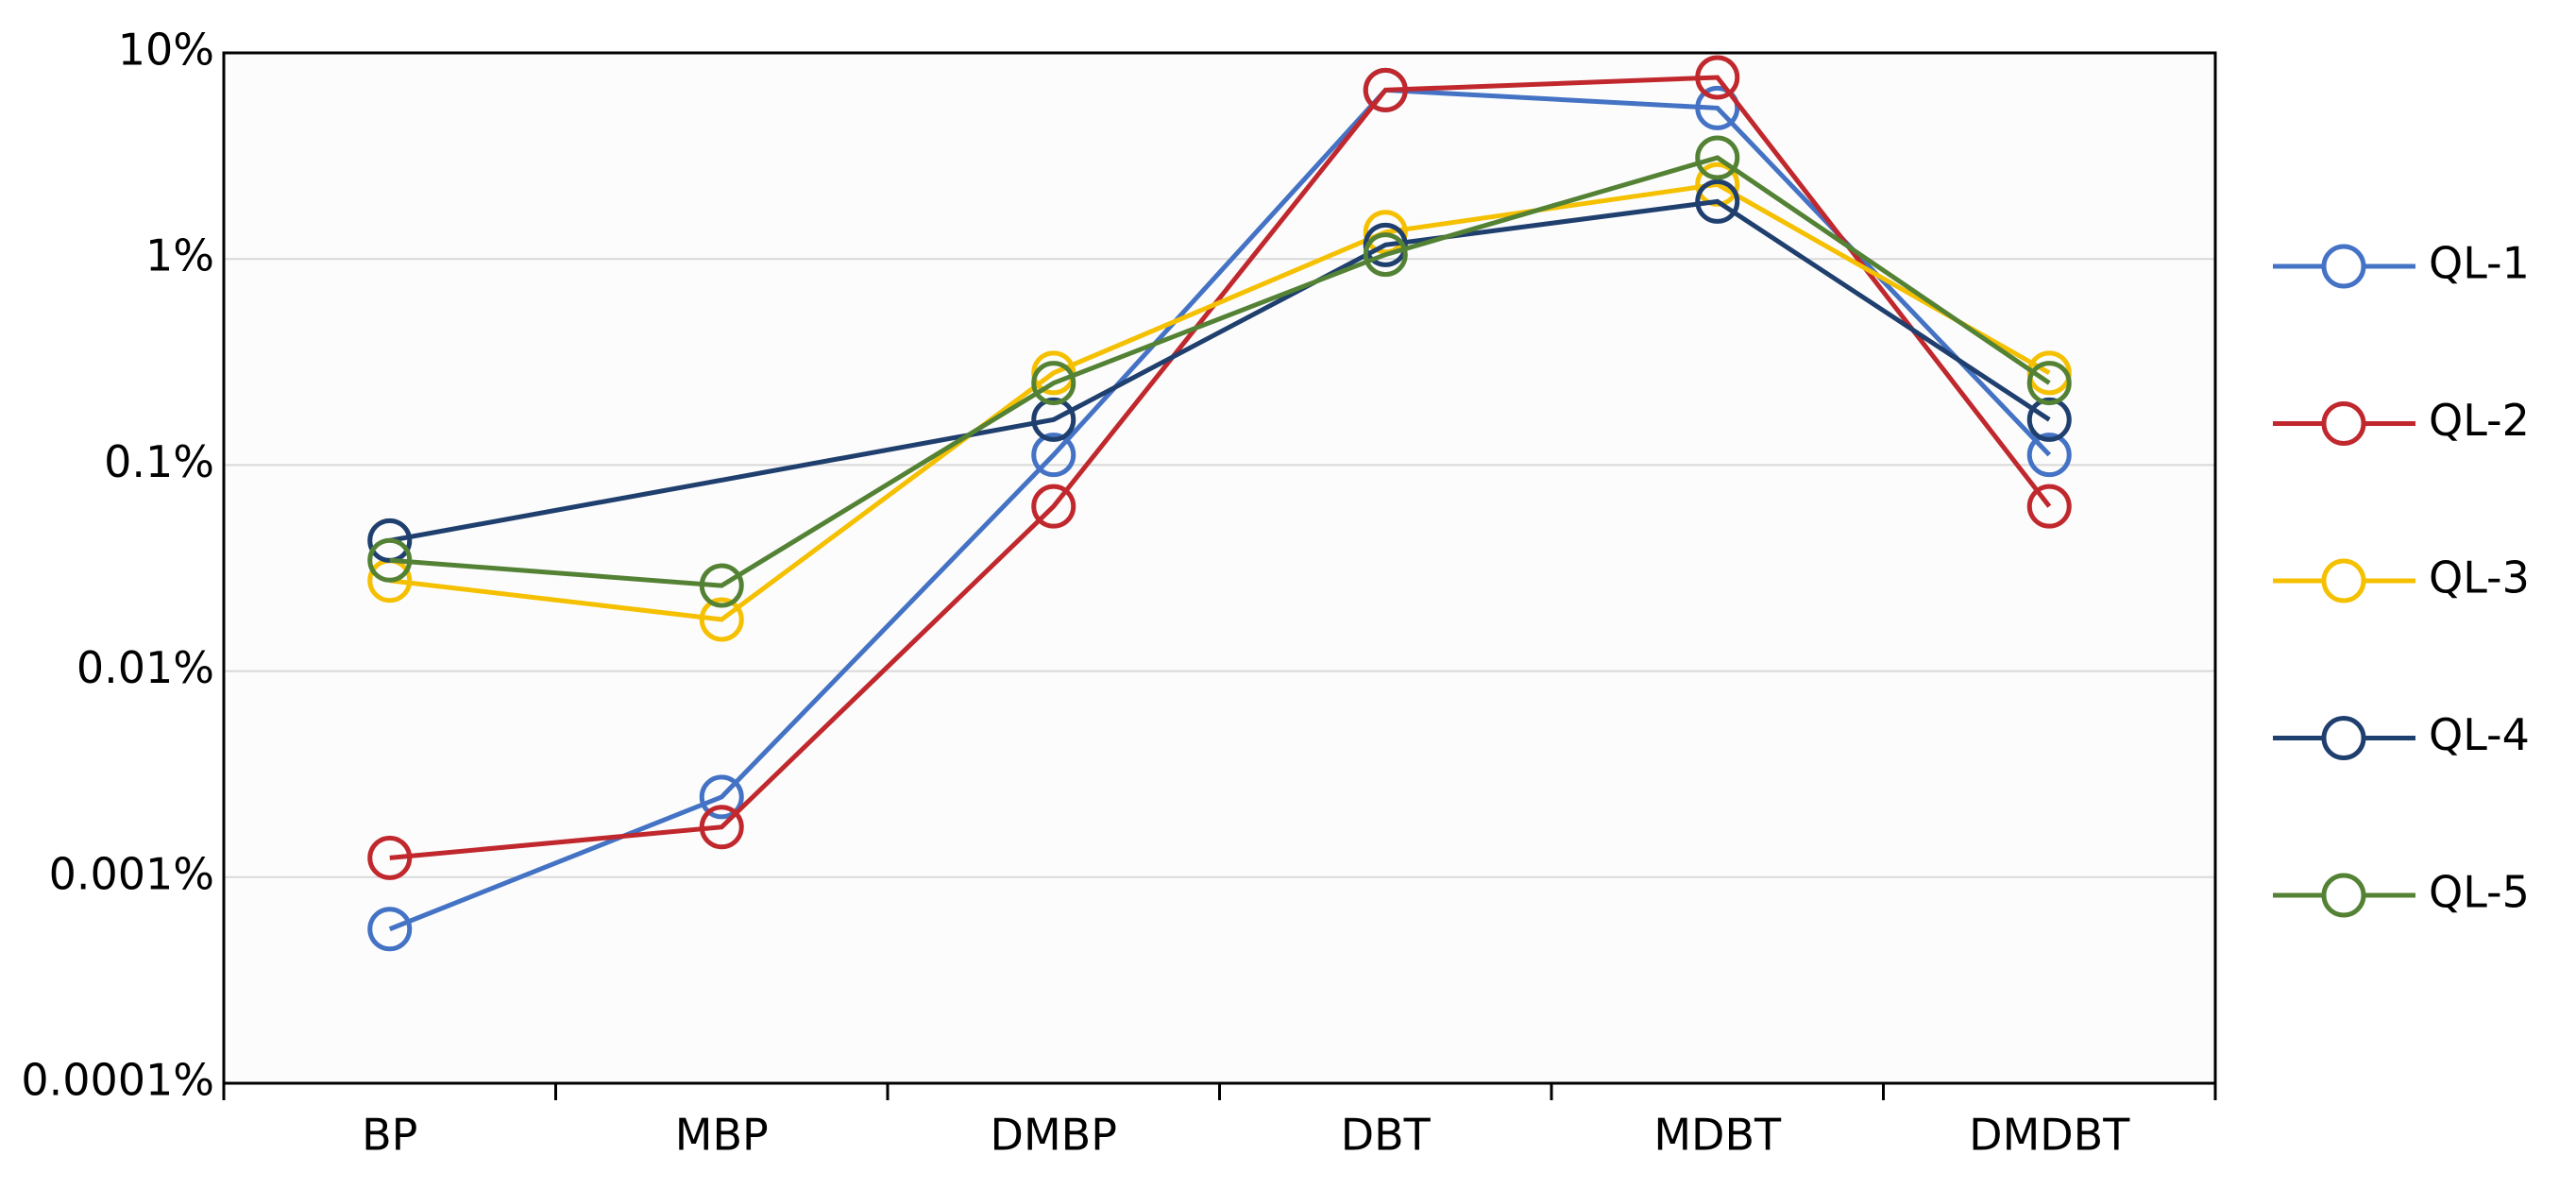  Describe the element at coordinates (1717, 1136) in the screenshot. I see `x-tick-label: MDBT` at that location.